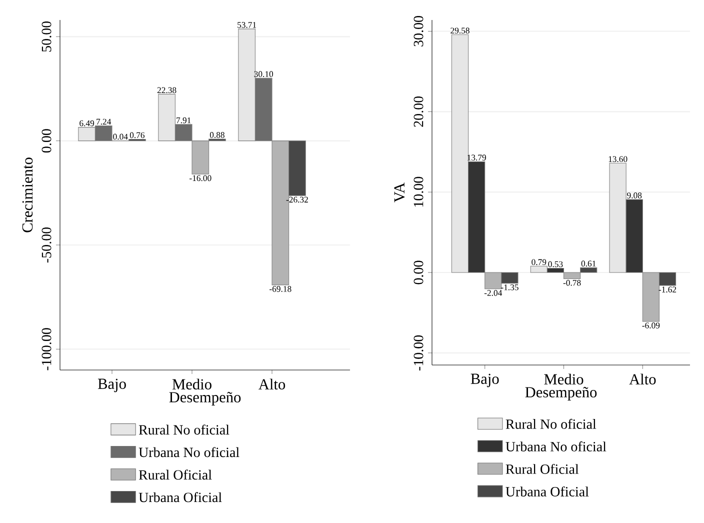  What do you see at coordinates (264, 74) in the screenshot?
I see `data-label: 30.10` at bounding box center [264, 74].